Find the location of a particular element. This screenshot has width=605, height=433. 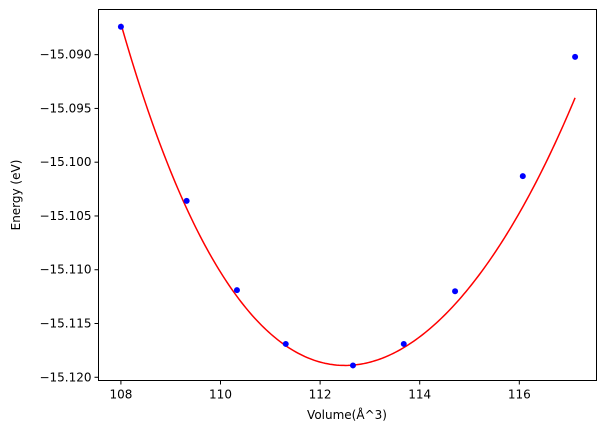

x-tick-label: 116 is located at coordinates (519, 395).